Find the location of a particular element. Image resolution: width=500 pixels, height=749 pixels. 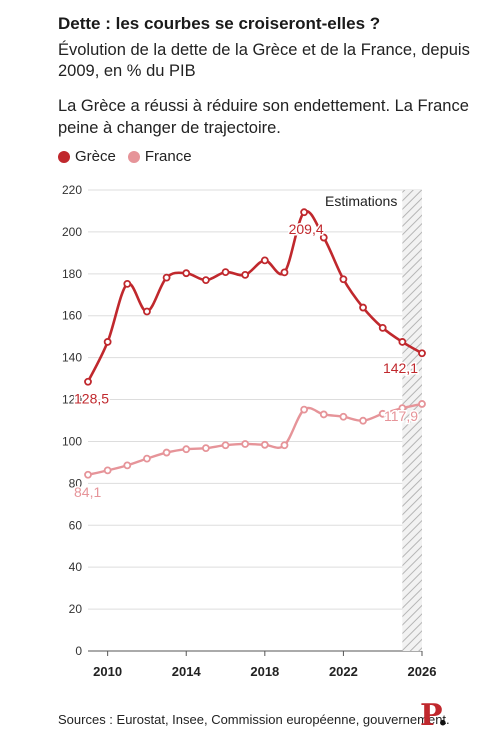

y-tick-label: 0 is located at coordinates (78, 651).